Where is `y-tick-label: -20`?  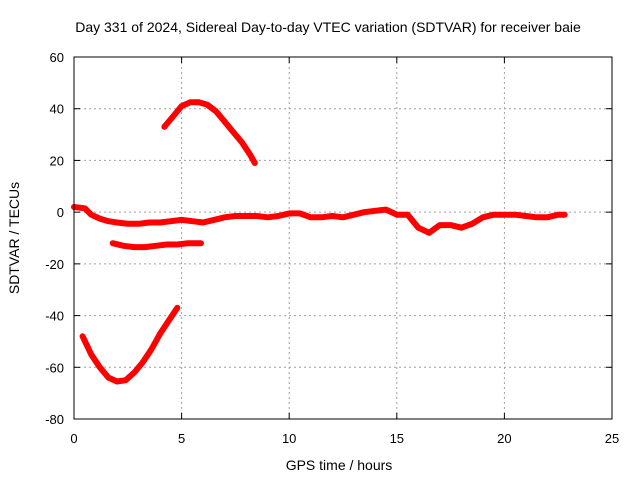
y-tick-label: -20 is located at coordinates (54, 264).